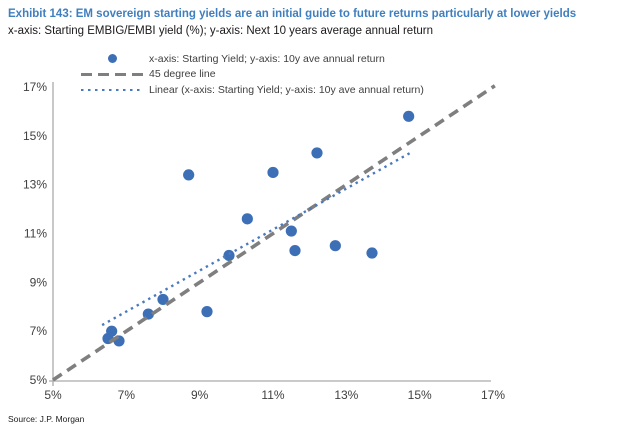  Describe the element at coordinates (46, 419) in the screenshot. I see `source-note: Source: J.P. Morgan` at that location.